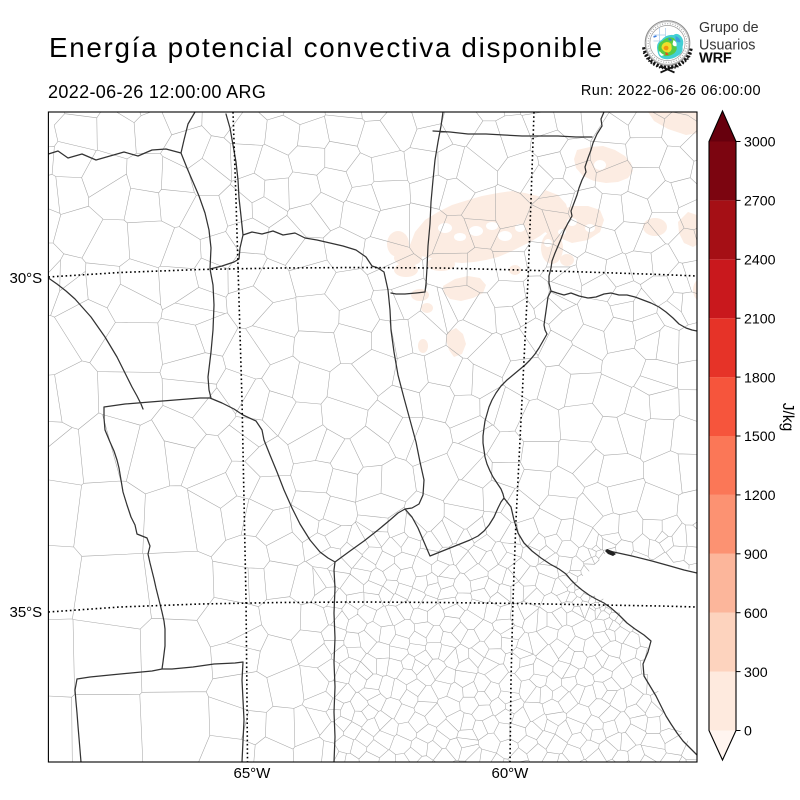 The height and width of the screenshot is (800, 800). I want to click on svg-text: 0, so click(748, 732).